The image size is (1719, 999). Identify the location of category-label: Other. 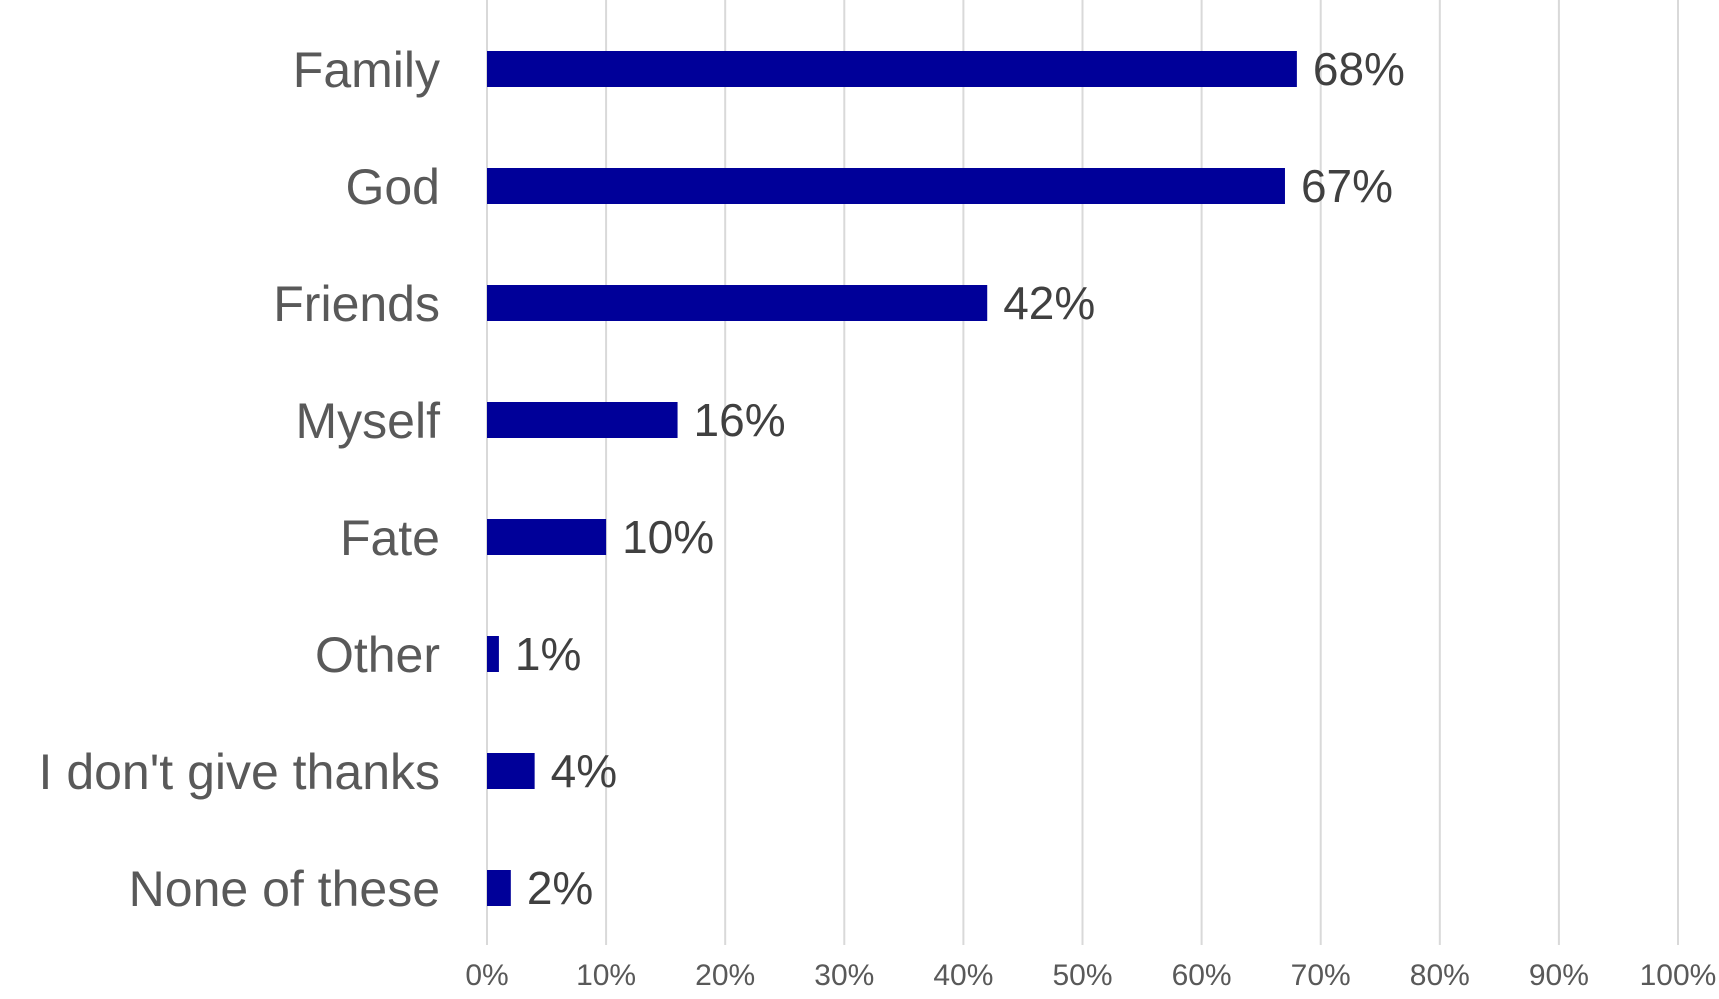
(377, 655).